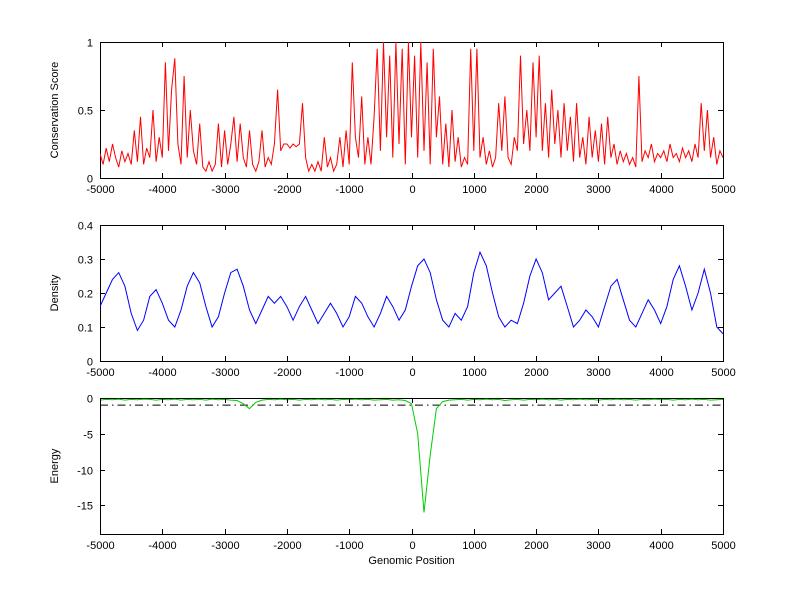  Describe the element at coordinates (85, 507) in the screenshot. I see `y-tick-label: -15` at that location.